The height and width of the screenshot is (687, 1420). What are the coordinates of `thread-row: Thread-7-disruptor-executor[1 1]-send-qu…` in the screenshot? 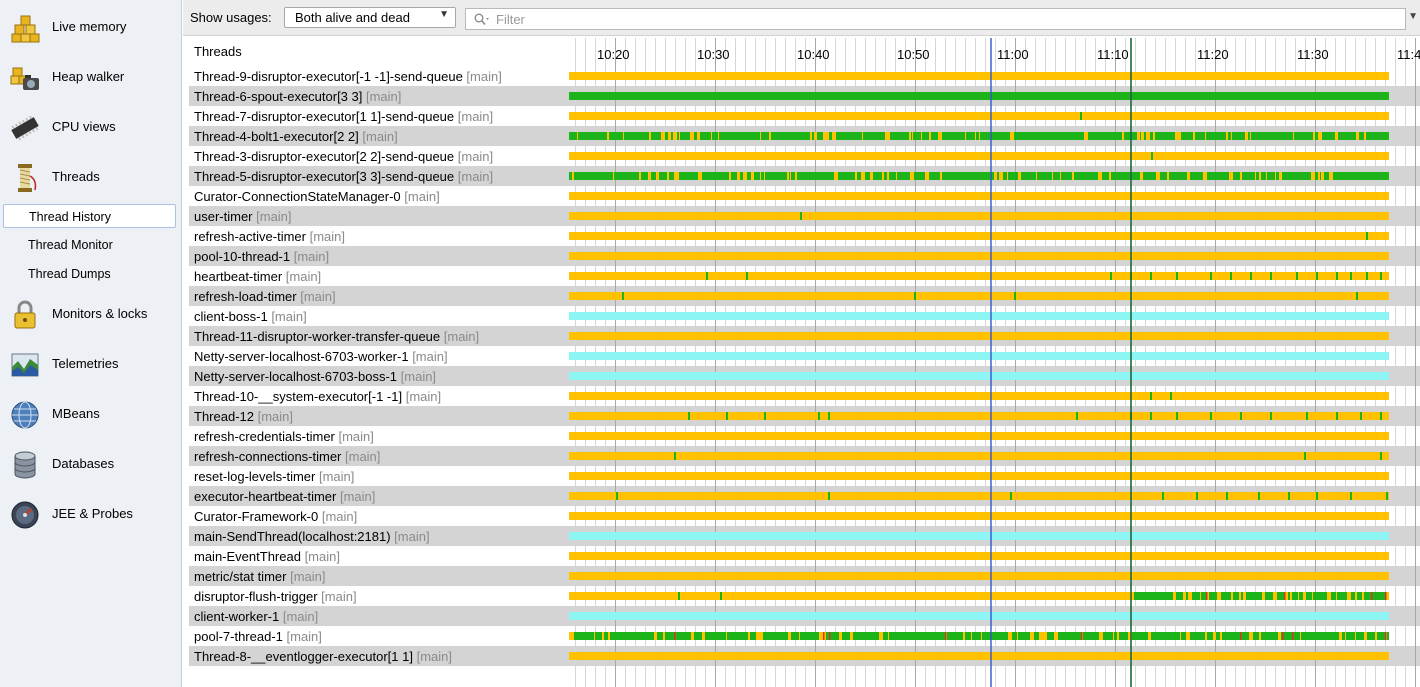 It's located at (804, 116).